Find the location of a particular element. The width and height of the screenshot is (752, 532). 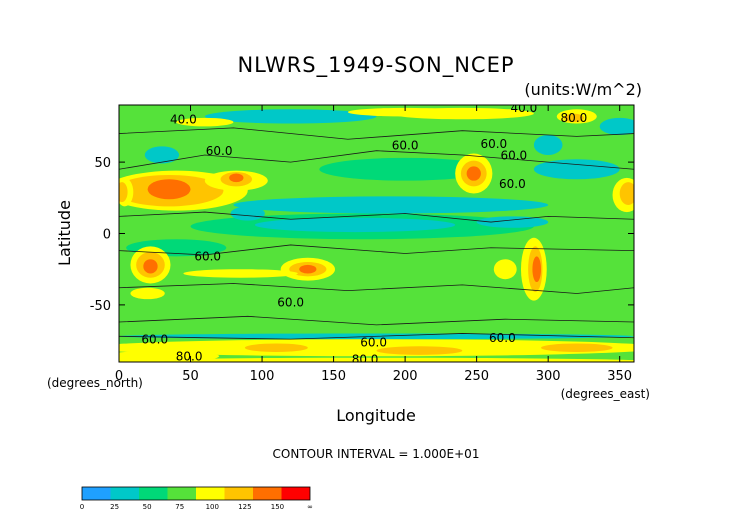

contour-interval-text: CONTOUR INTERVAL = 1.000E+01 is located at coordinates (376, 454).